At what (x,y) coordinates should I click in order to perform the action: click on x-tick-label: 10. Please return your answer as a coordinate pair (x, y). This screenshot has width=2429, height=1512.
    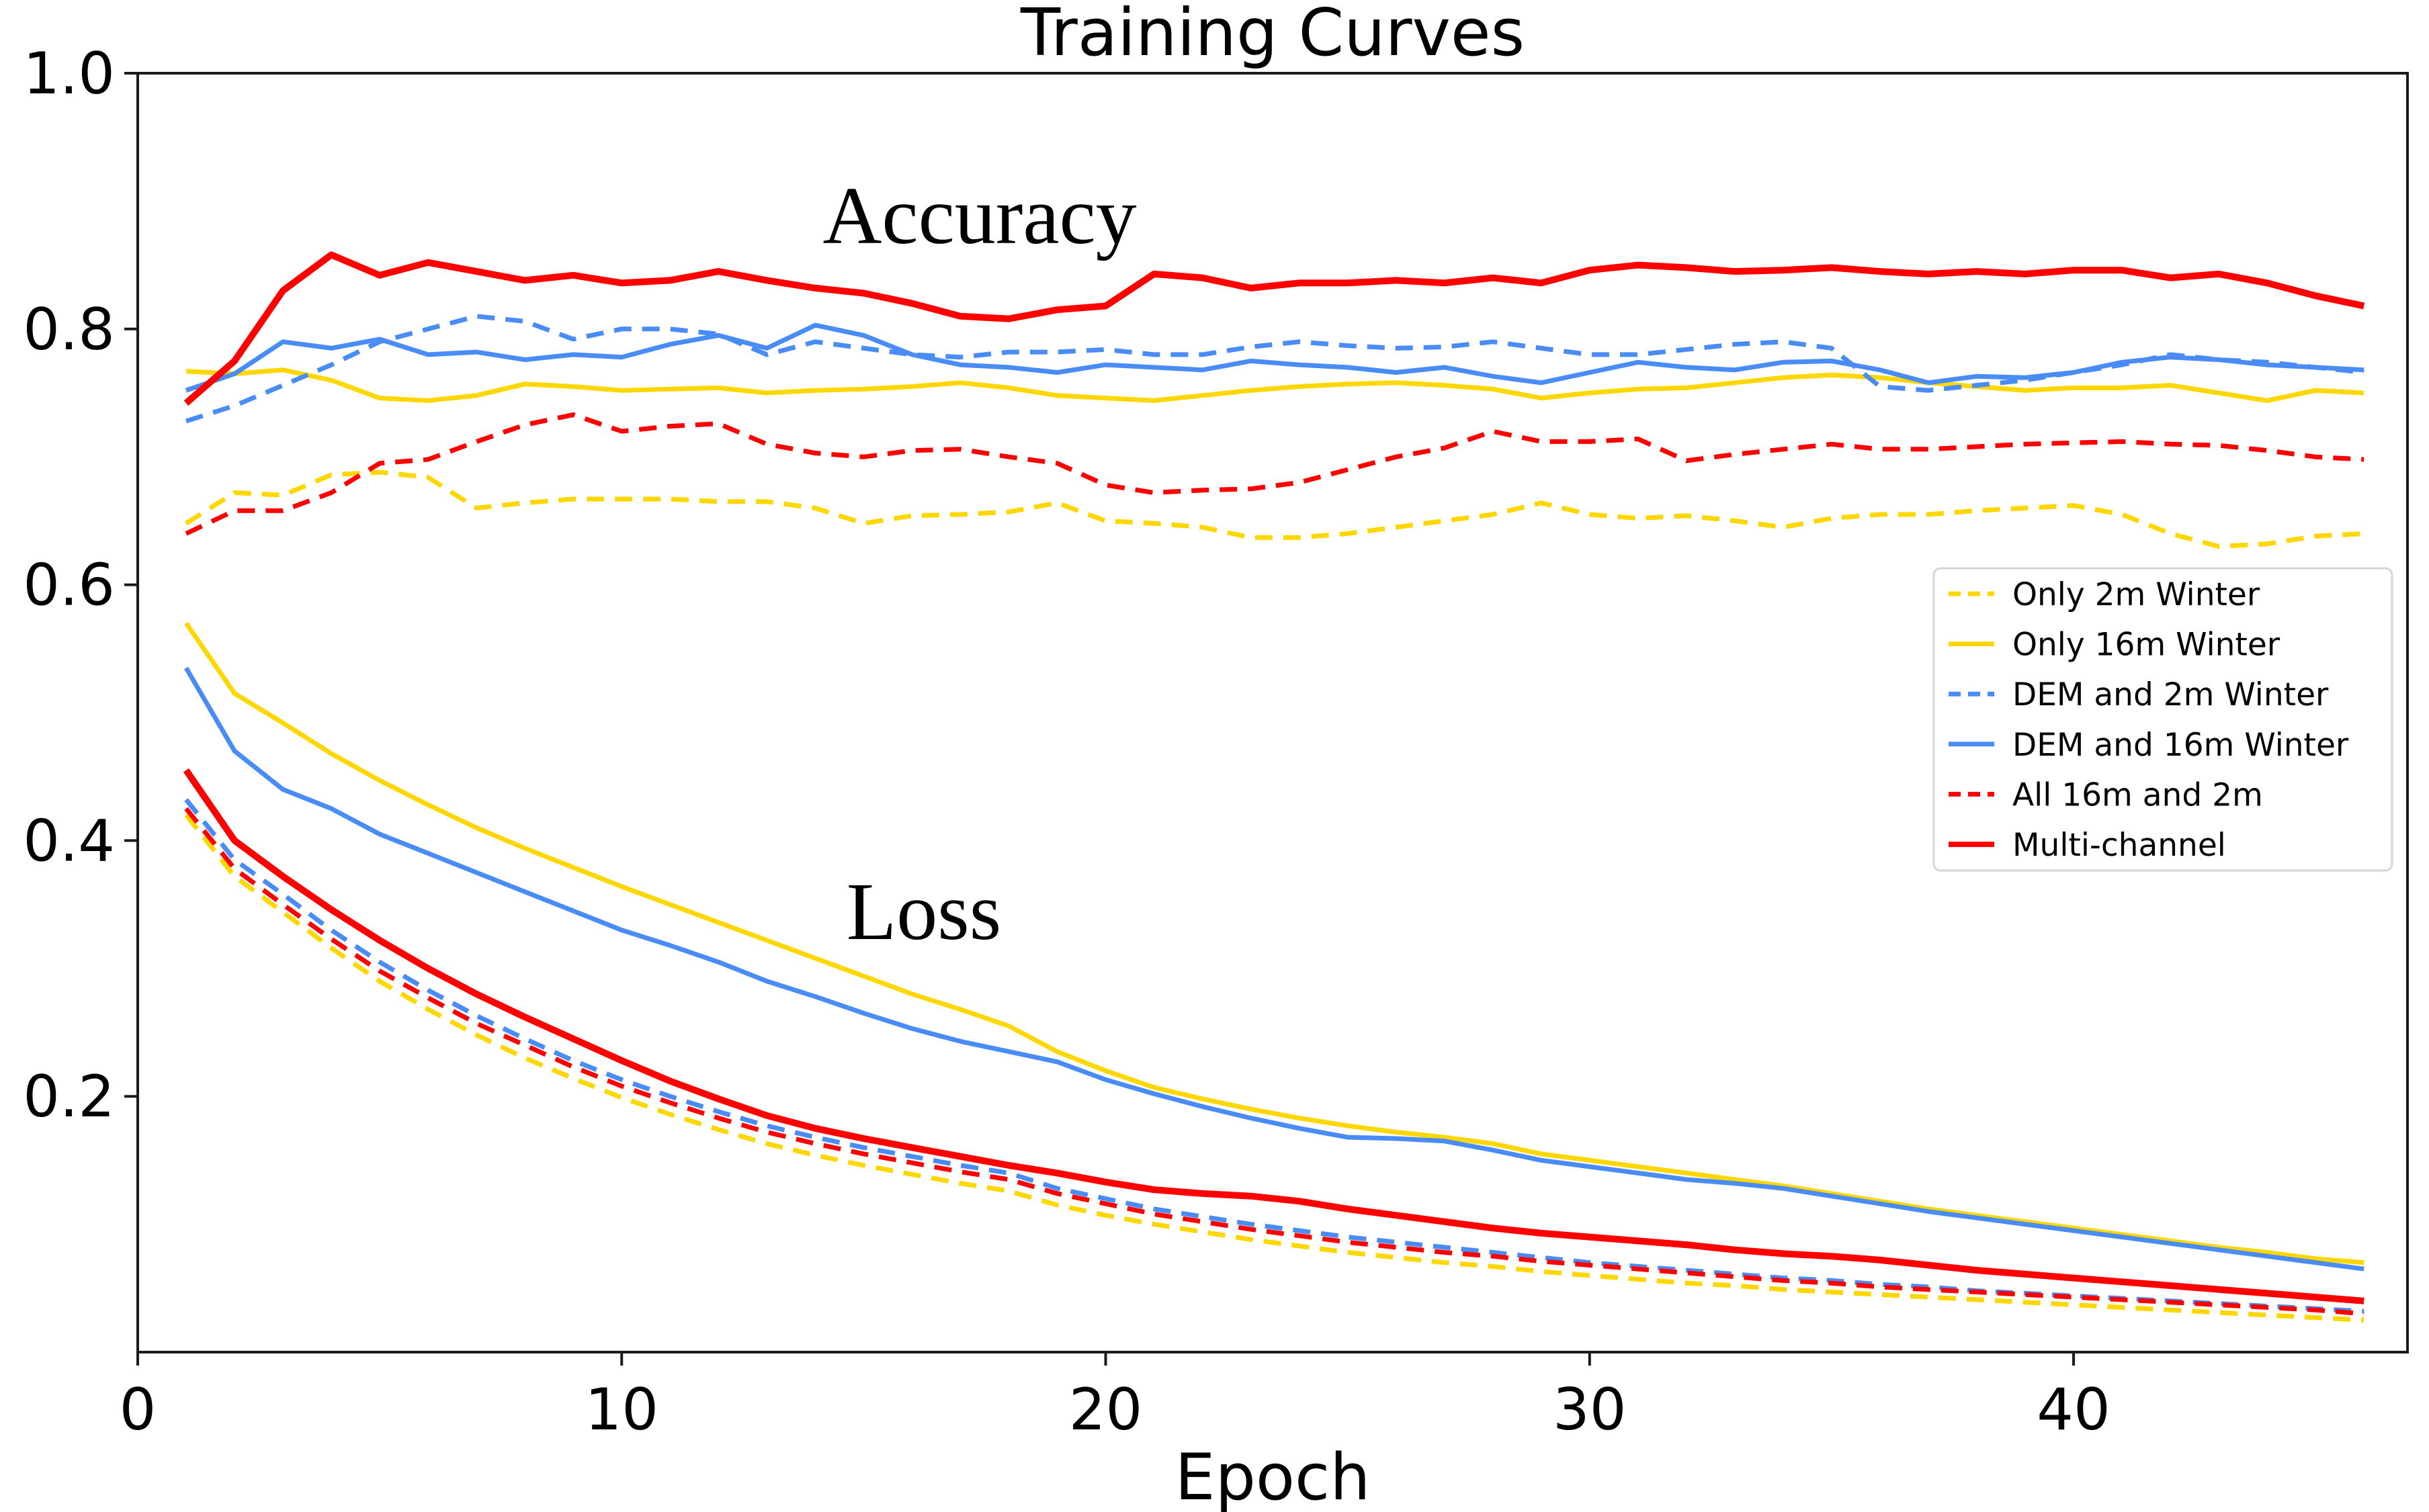
    Looking at the image, I should click on (621, 1409).